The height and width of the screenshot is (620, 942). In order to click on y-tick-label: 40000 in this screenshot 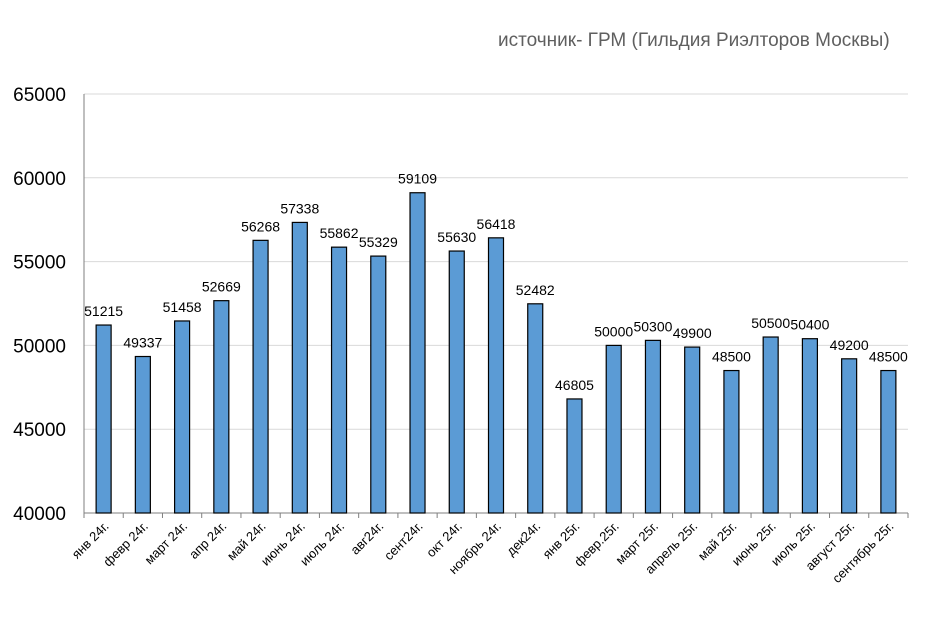, I will do `click(39, 514)`.